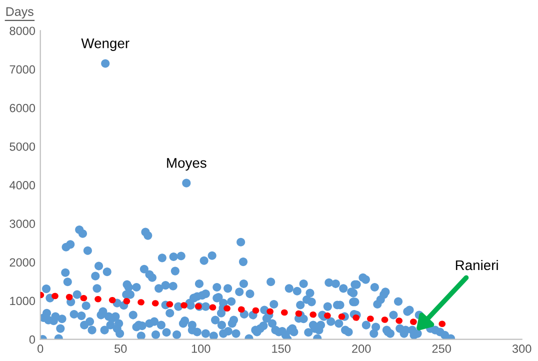  What do you see at coordinates (23, 224) in the screenshot?
I see `y-tick-label: 3000` at bounding box center [23, 224].